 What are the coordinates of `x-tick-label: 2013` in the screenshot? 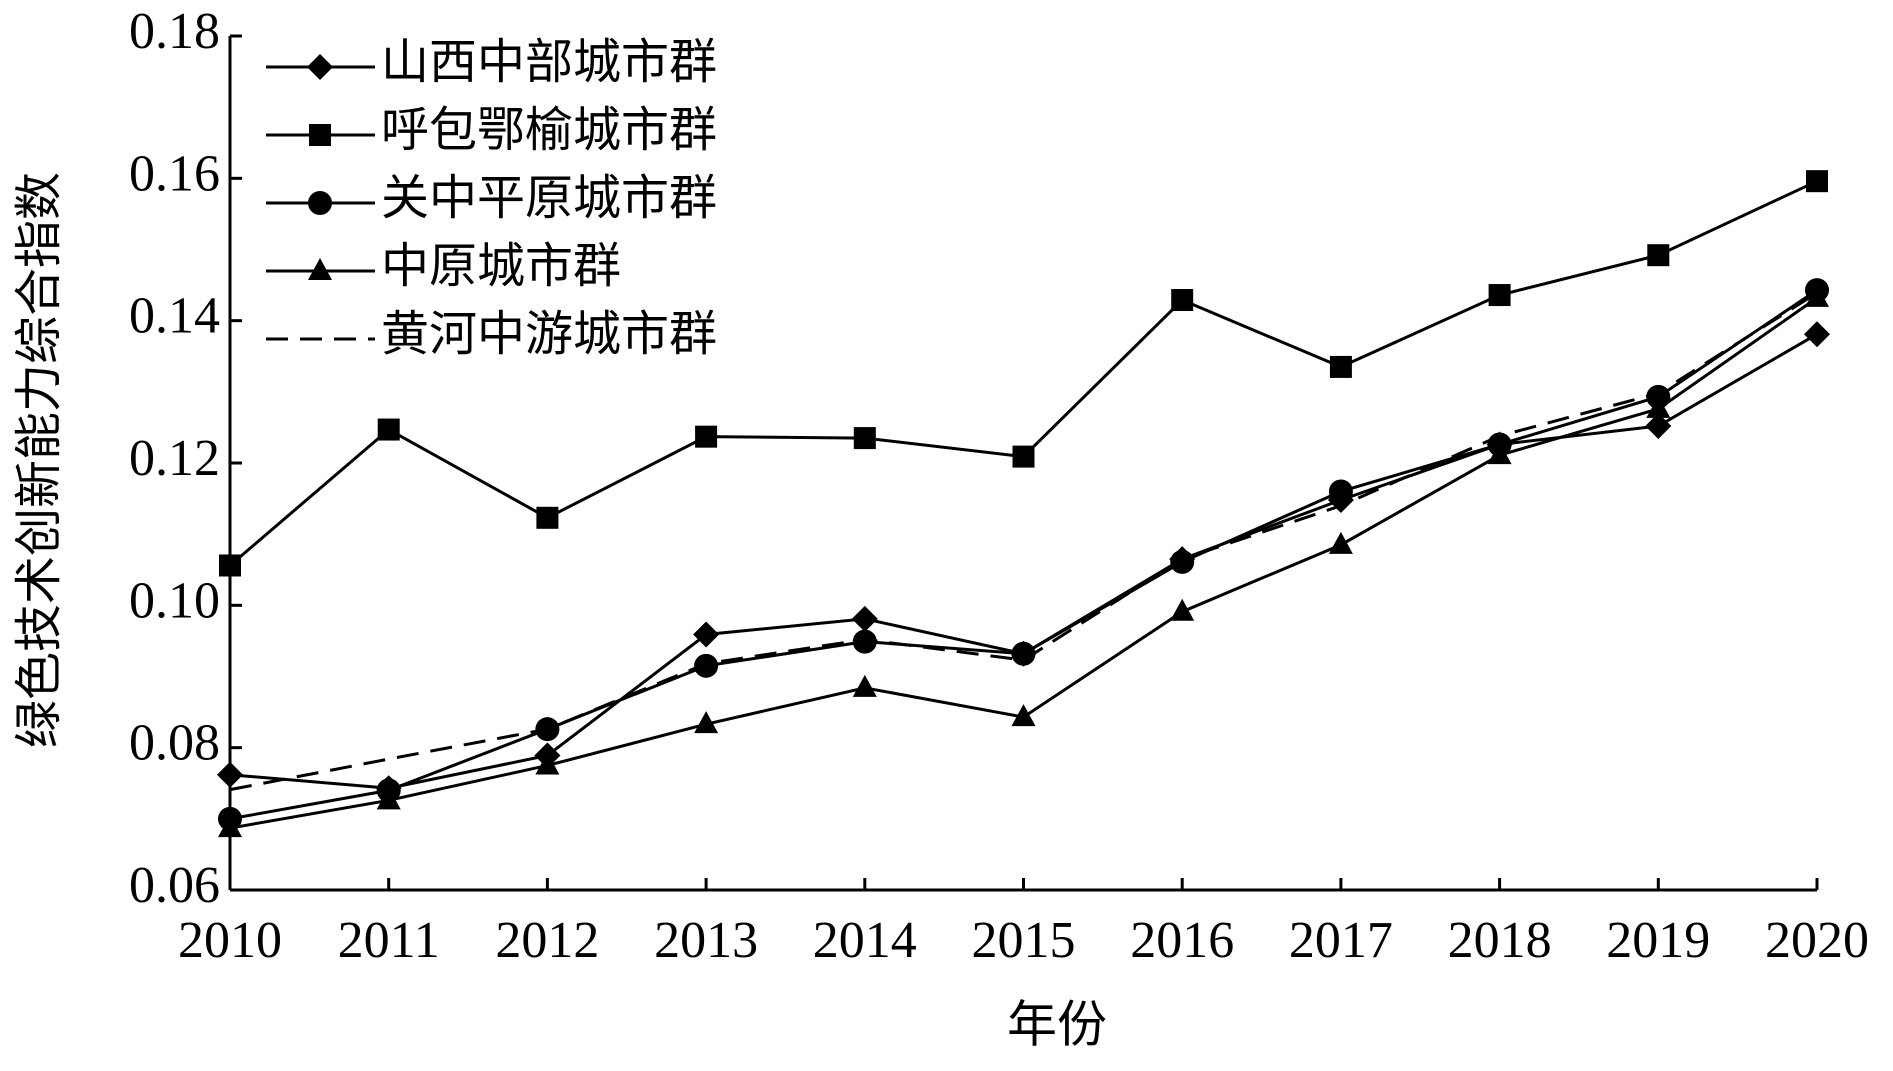 It's located at (706, 940).